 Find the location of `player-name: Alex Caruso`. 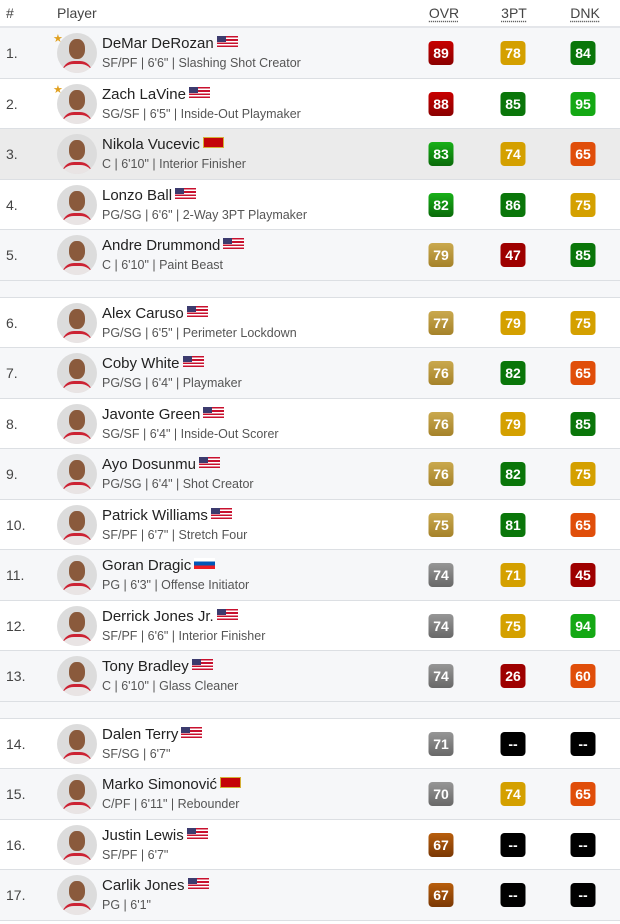

player-name: Alex Caruso is located at coordinates (143, 313).